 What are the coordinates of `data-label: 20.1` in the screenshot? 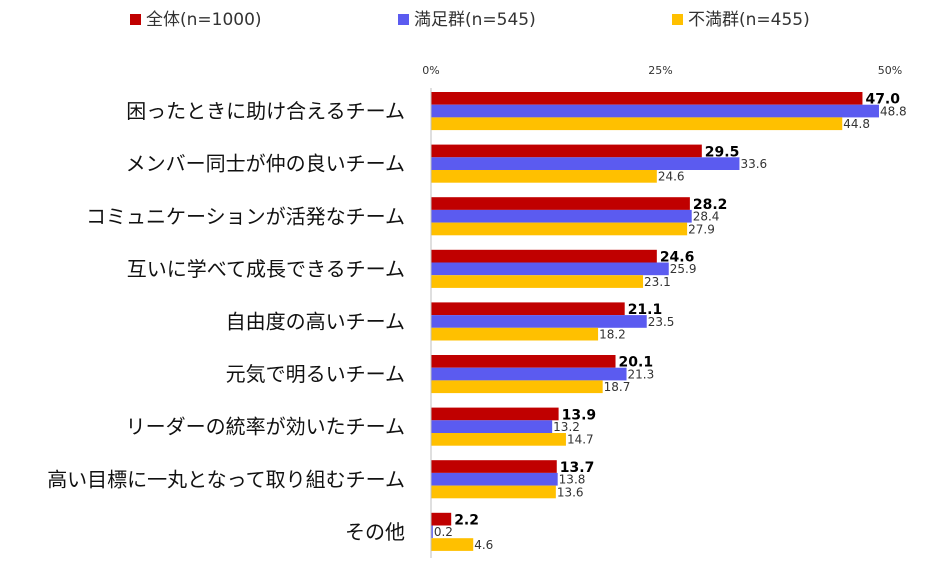 It's located at (636, 363).